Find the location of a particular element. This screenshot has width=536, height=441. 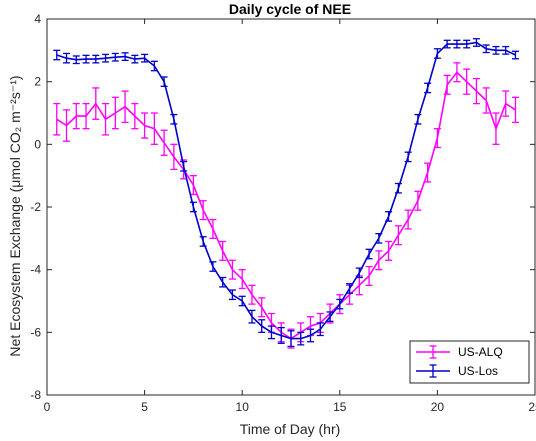

y-tick-label: 2 is located at coordinates (37, 82).